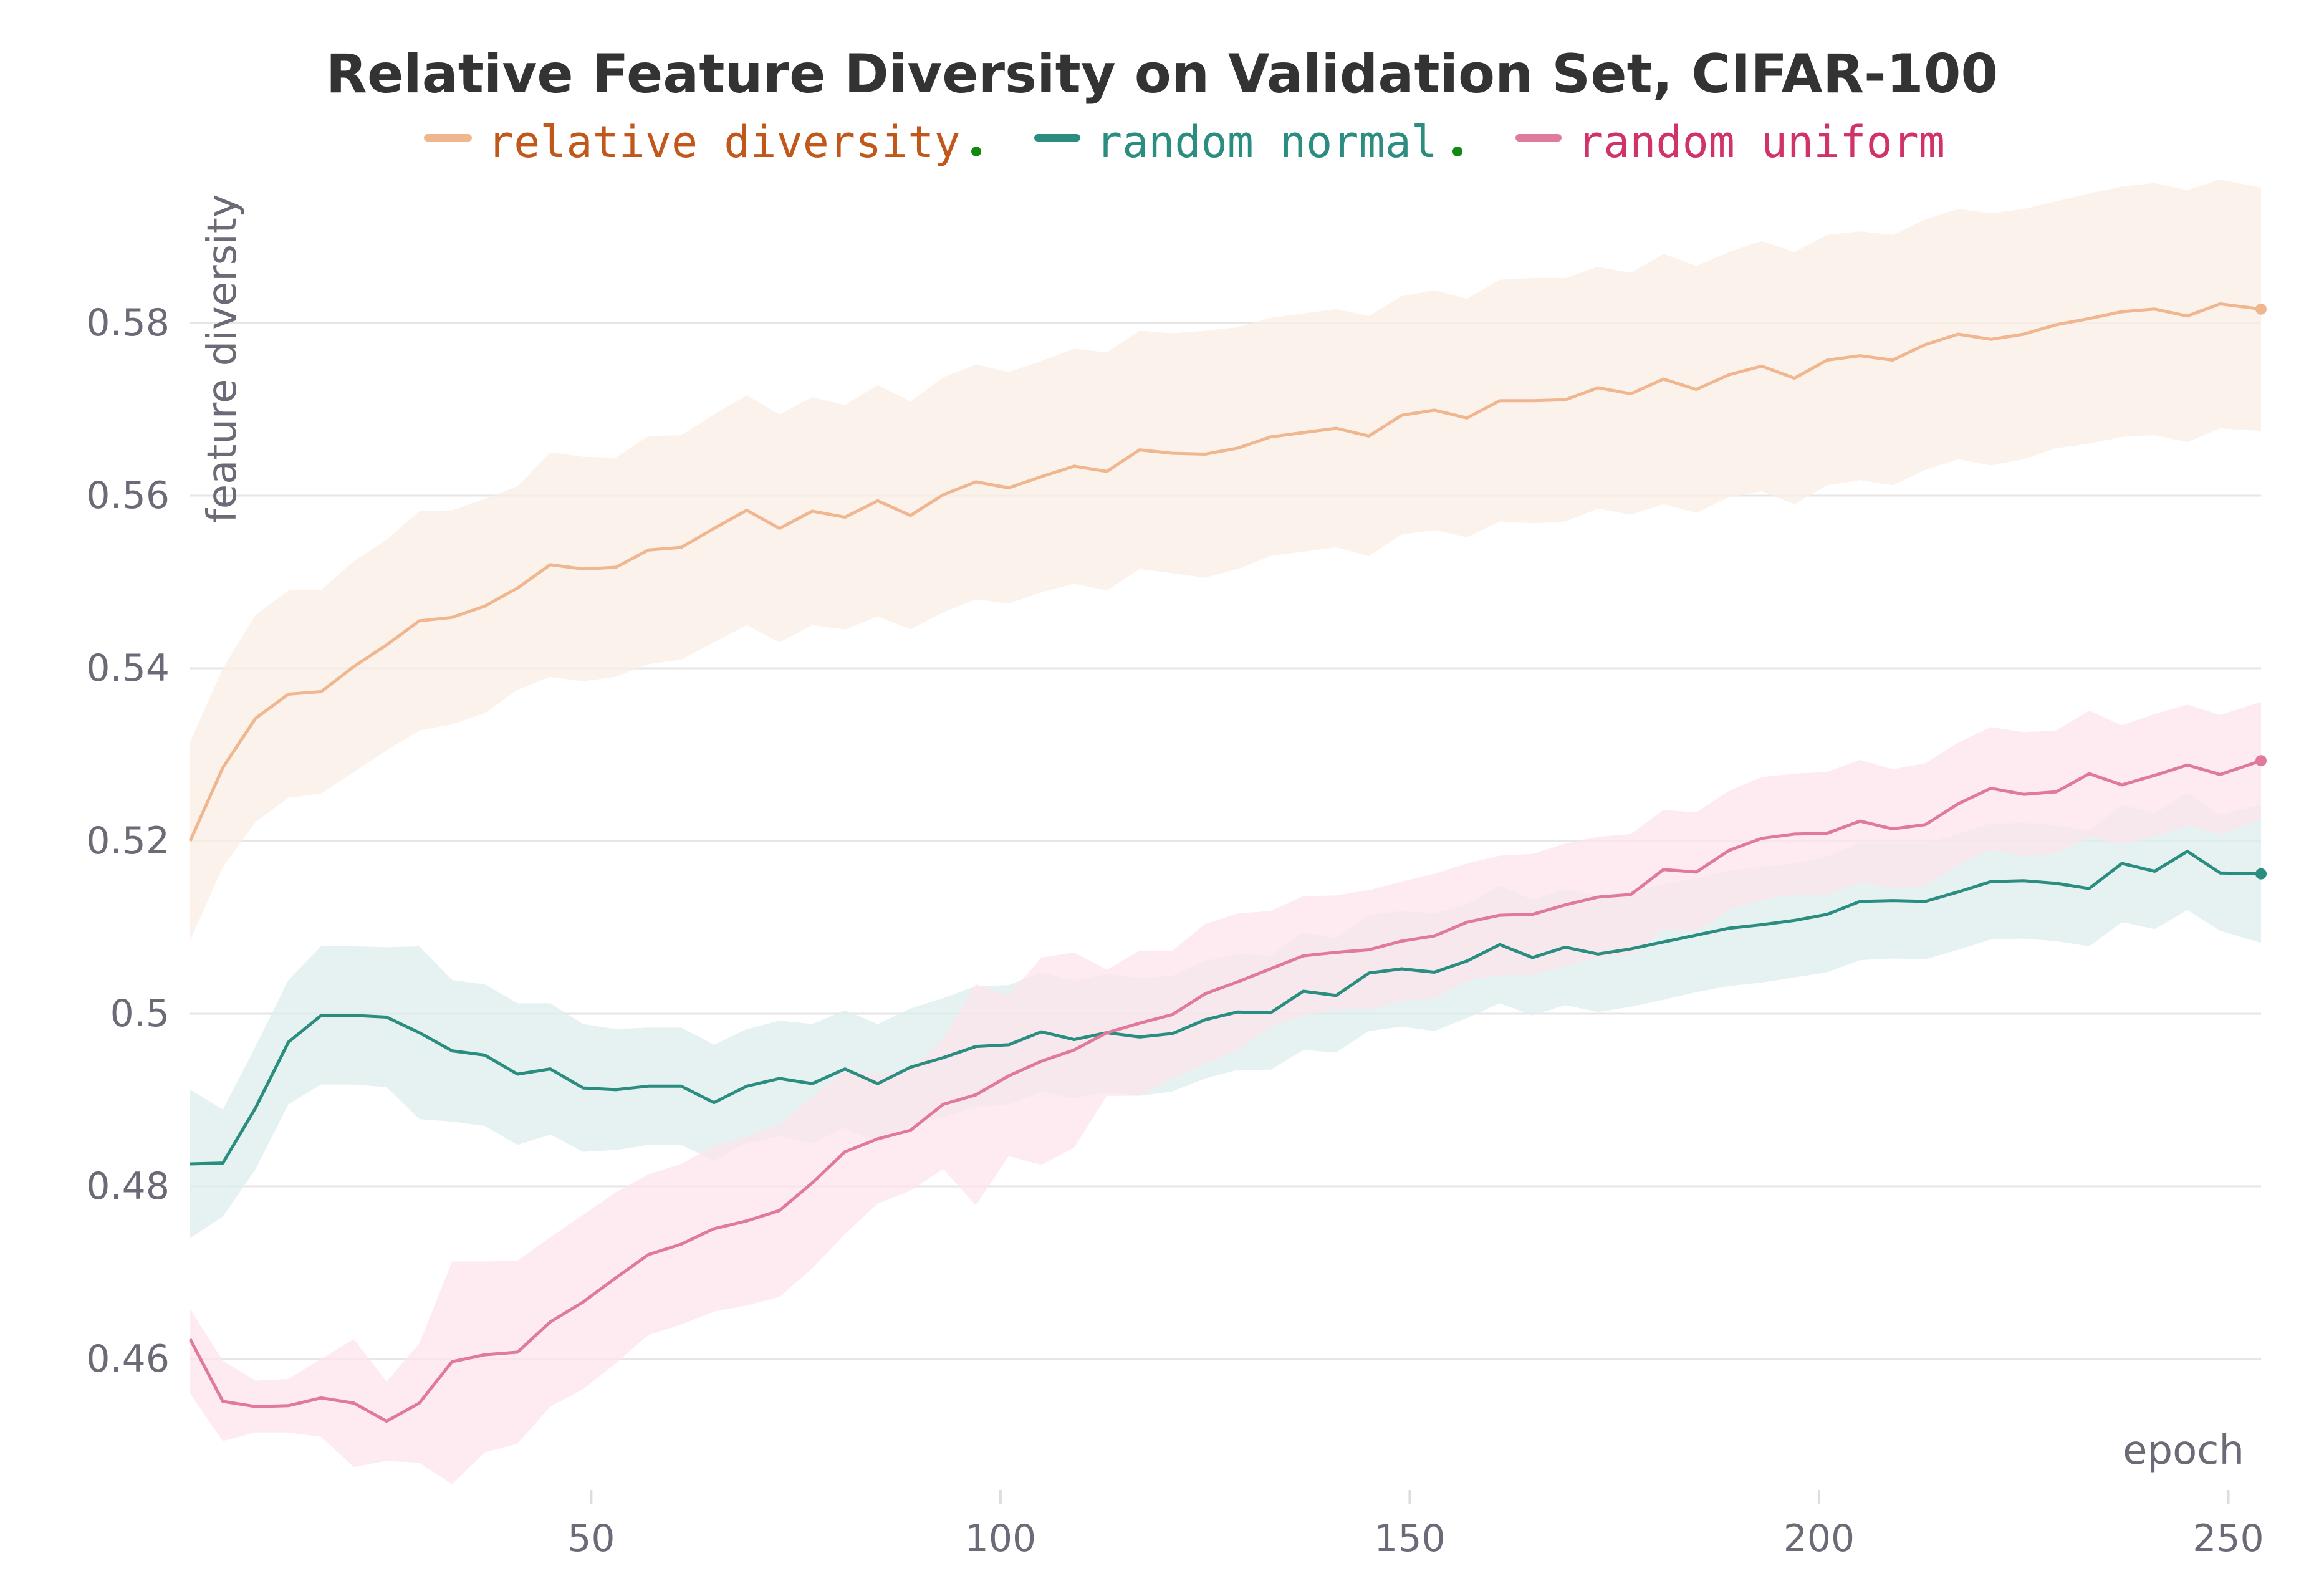 Image resolution: width=2324 pixels, height=1576 pixels. I want to click on legend-item-random-normal: random normal, so click(1248, 142).